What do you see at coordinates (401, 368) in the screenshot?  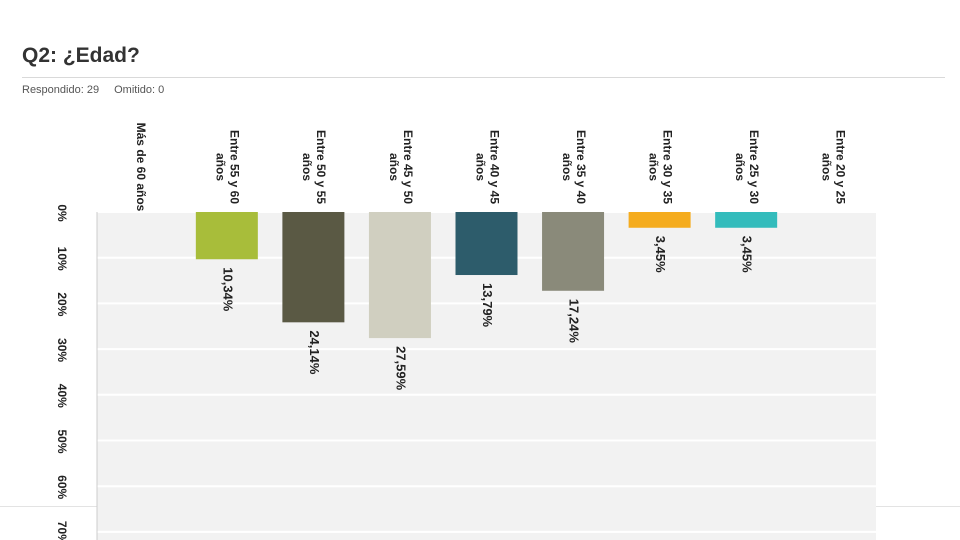 I see `data-label: 27,59%` at bounding box center [401, 368].